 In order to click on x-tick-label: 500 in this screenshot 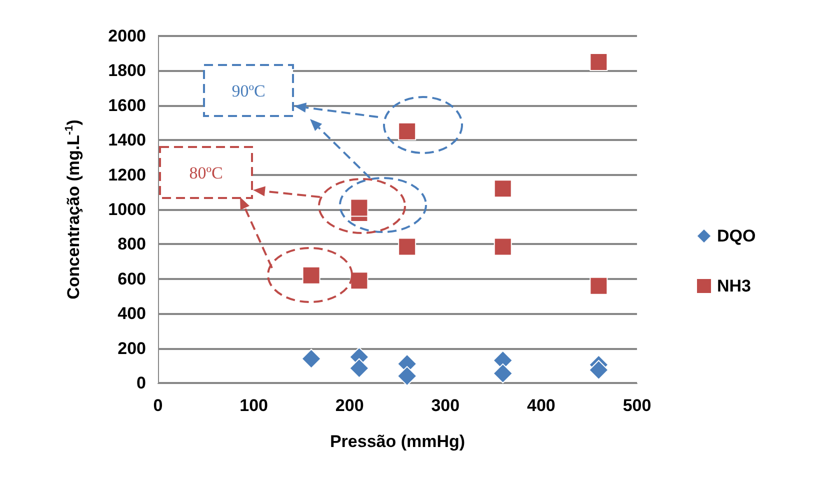, I will do `click(637, 405)`.